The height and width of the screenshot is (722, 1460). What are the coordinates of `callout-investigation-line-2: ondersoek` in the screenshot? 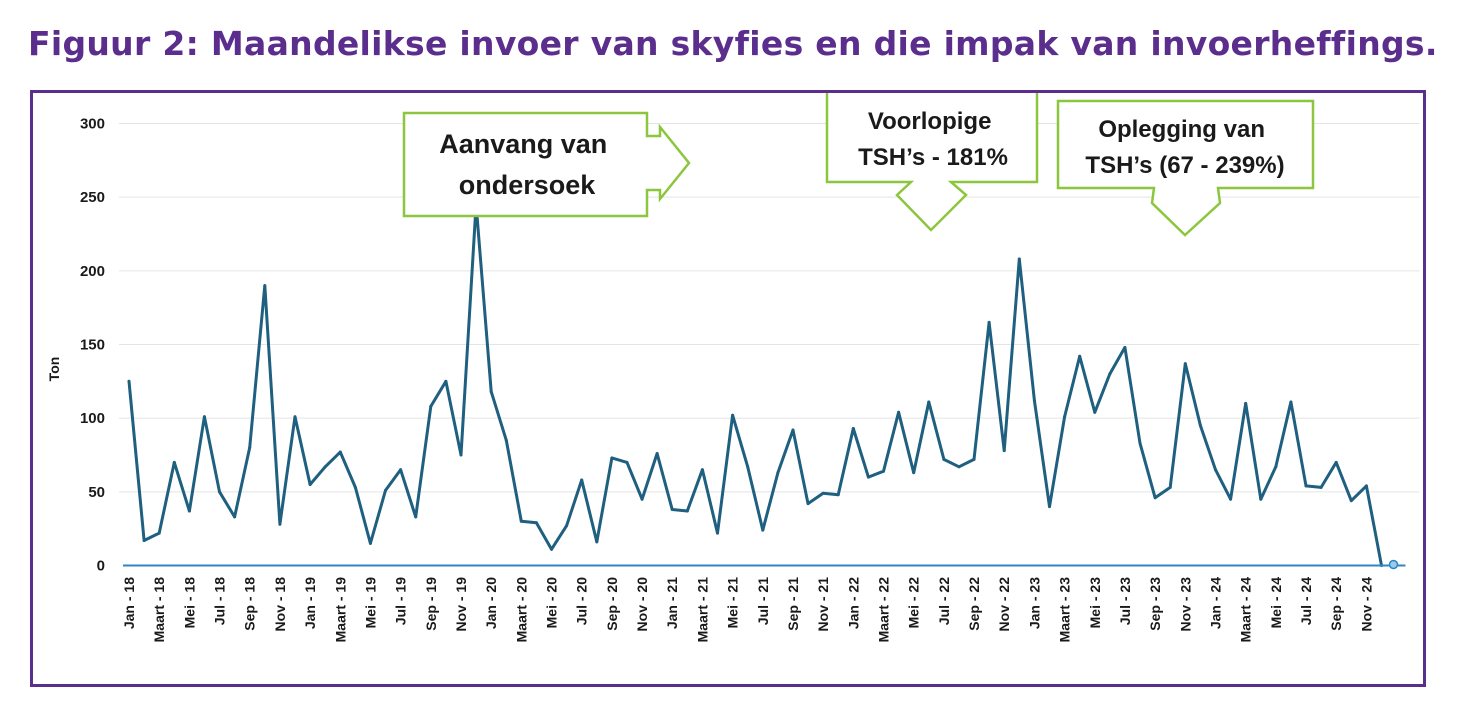 It's located at (528, 185).